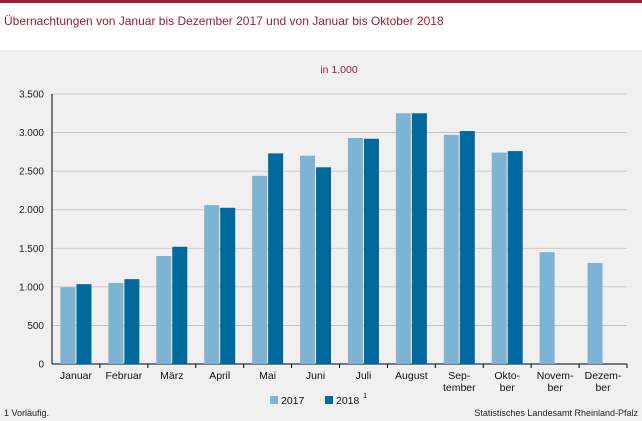 The image size is (642, 421). What do you see at coordinates (603, 376) in the screenshot?
I see `x-tick-label: Dezem-` at bounding box center [603, 376].